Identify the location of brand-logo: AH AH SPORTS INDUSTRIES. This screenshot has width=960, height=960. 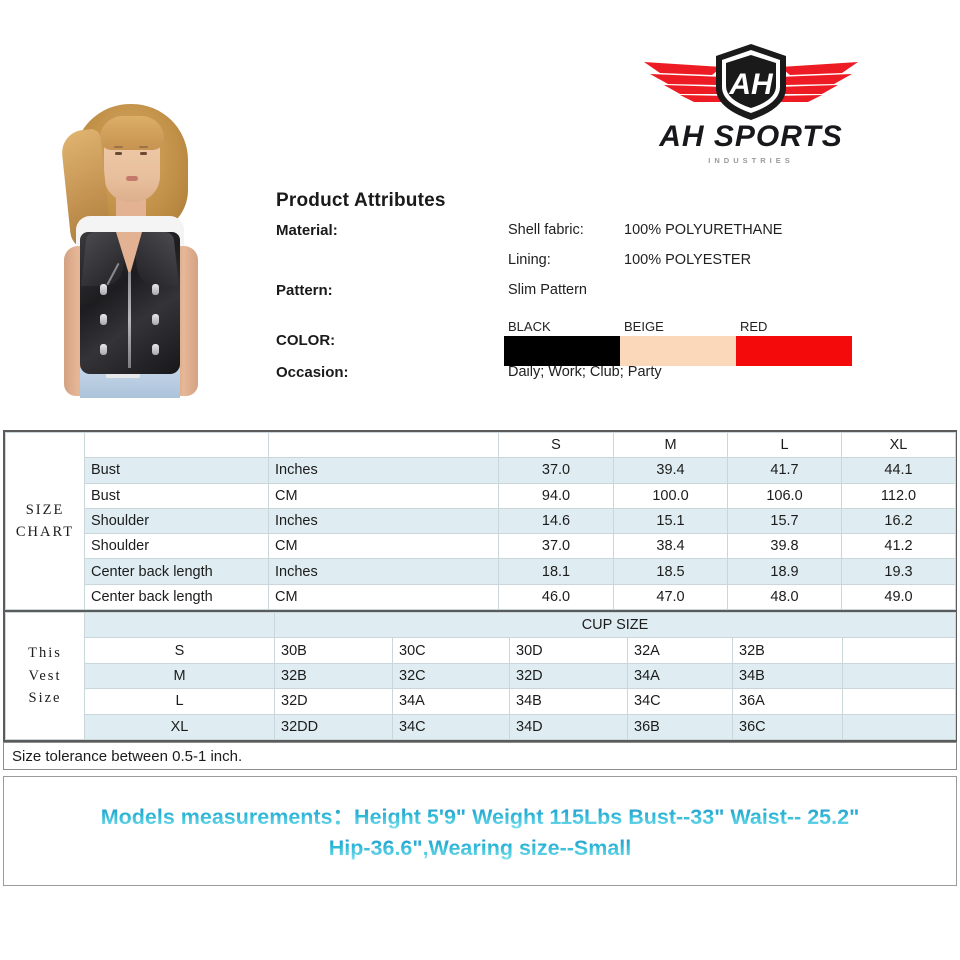
(751, 106).